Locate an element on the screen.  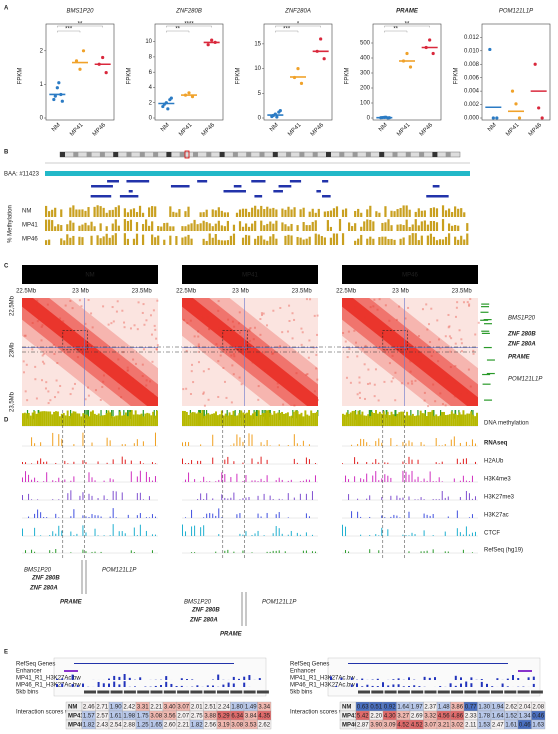
table-cell-text: 1.97 is located at coordinates (417, 707).